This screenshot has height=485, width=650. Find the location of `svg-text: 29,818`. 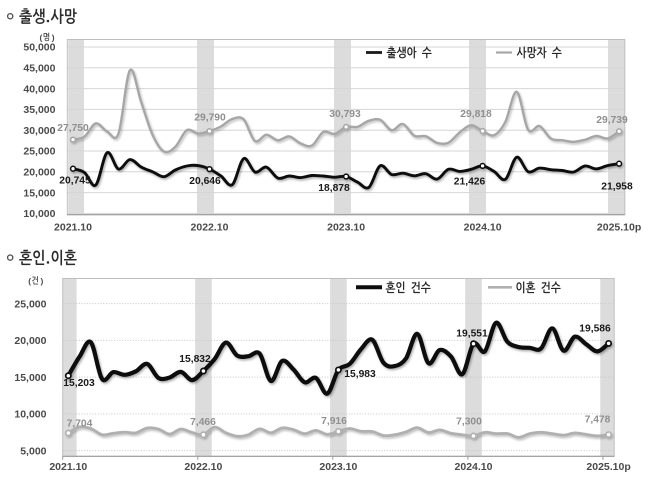

svg-text: 29,818 is located at coordinates (476, 114).